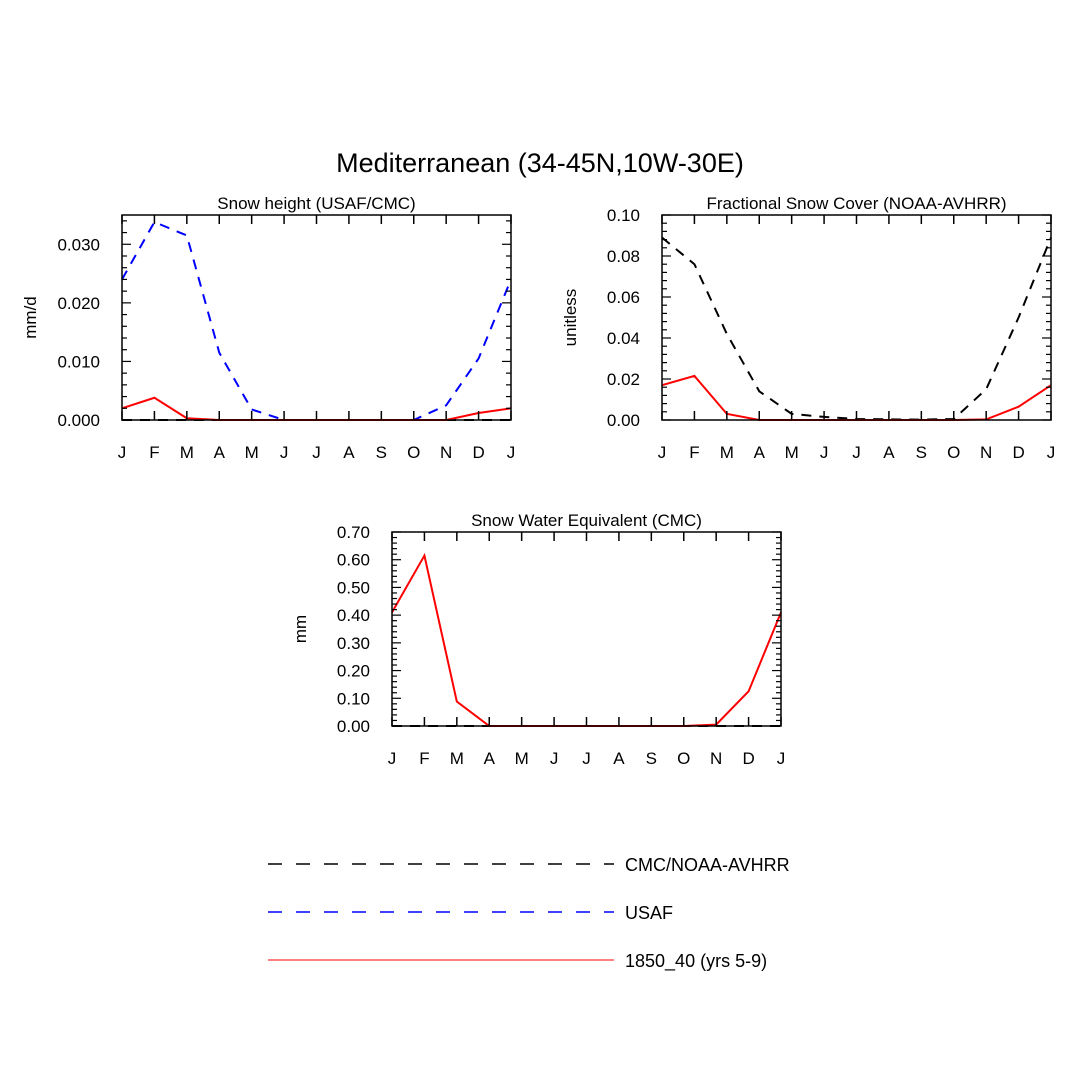  I want to click on legend-label: CMC/NOAA-AVHRR, so click(707, 865).